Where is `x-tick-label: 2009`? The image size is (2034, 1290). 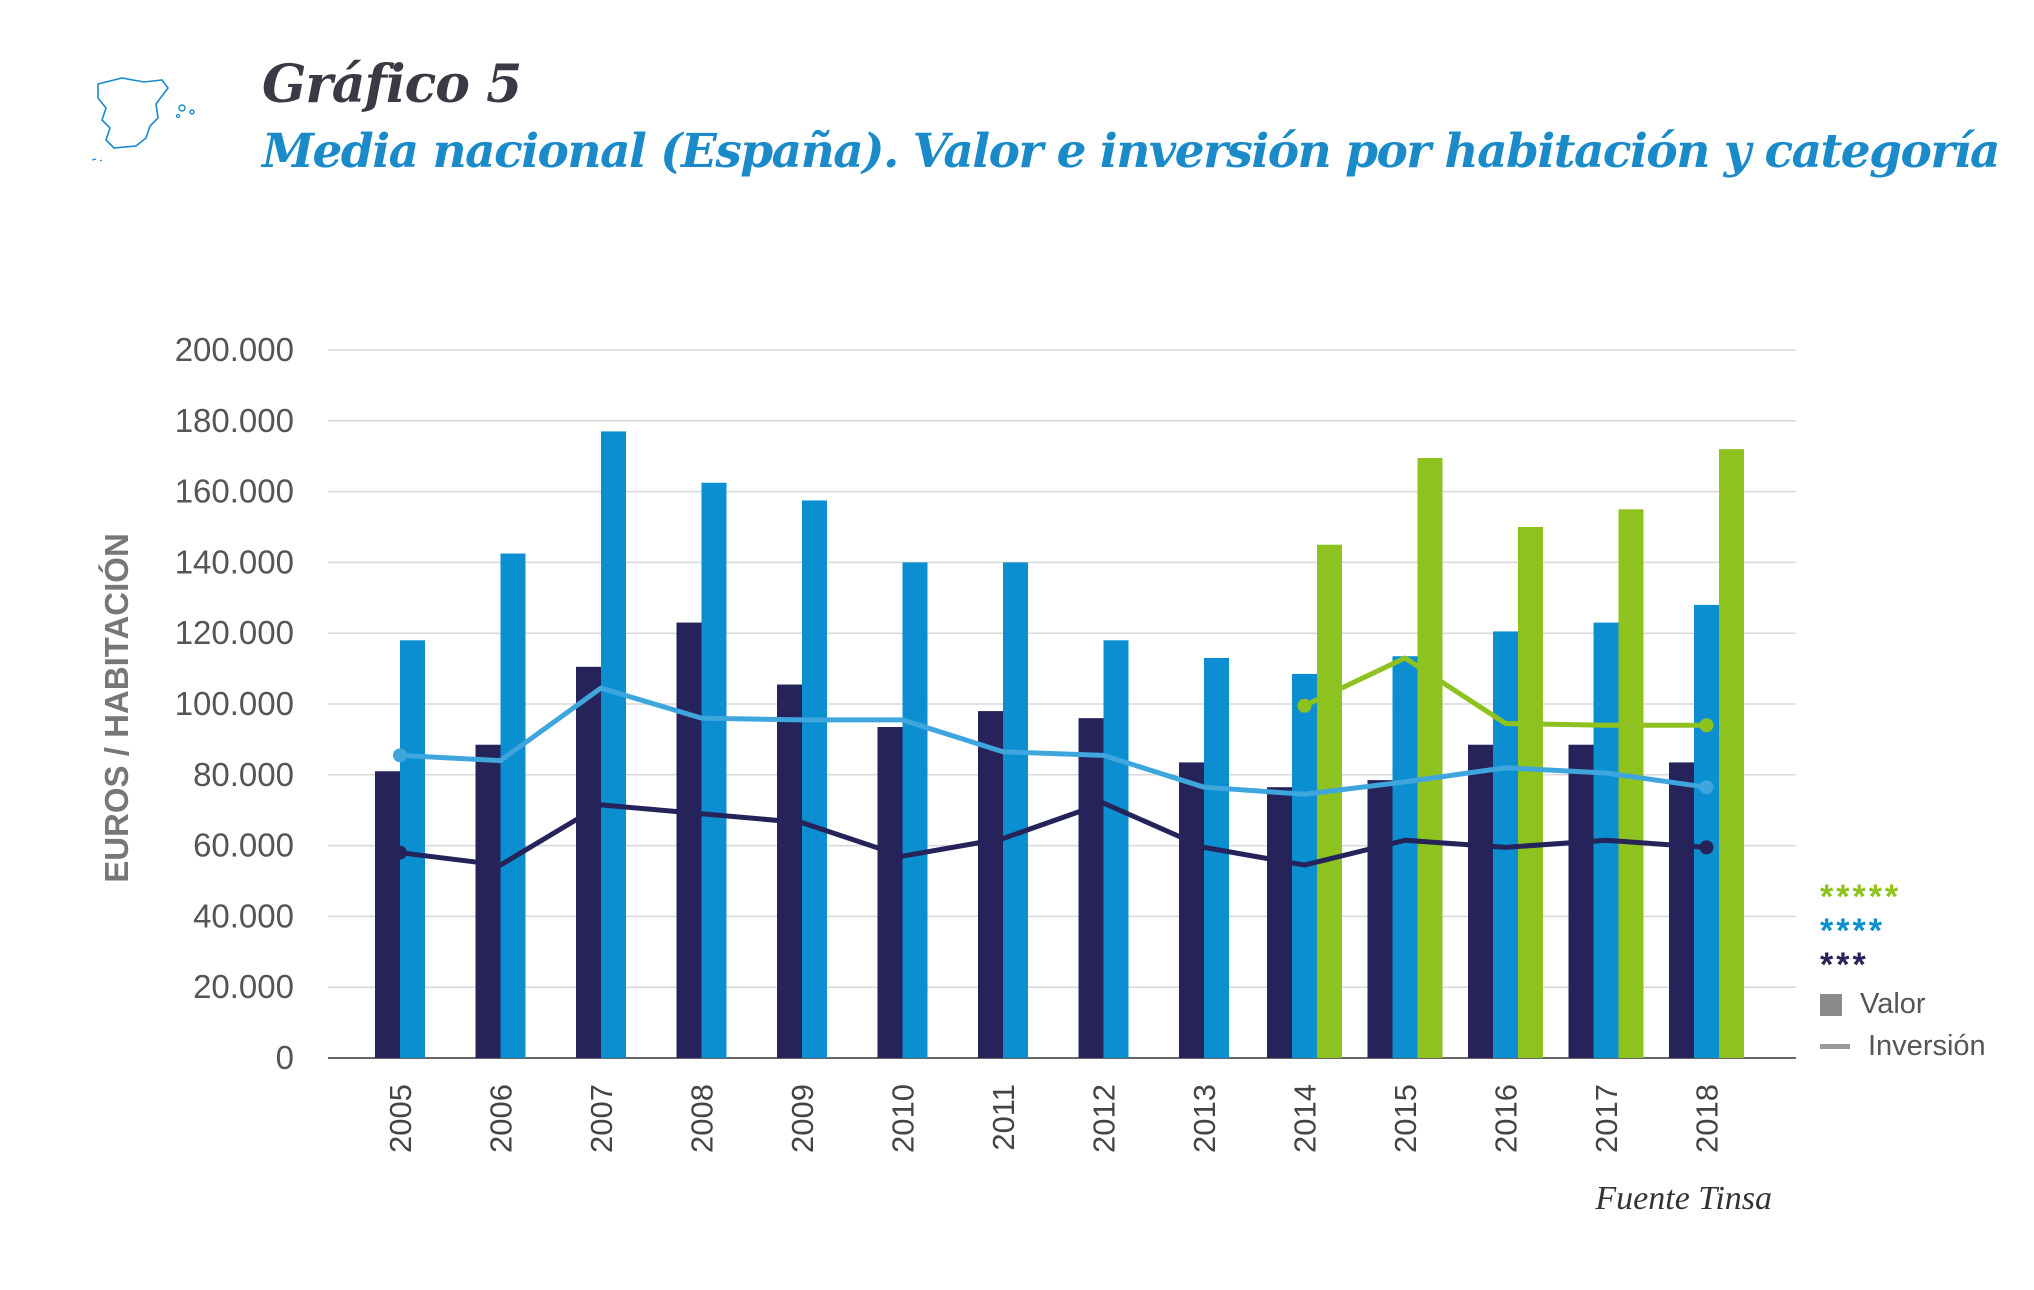 x-tick-label: 2009 is located at coordinates (802, 1118).